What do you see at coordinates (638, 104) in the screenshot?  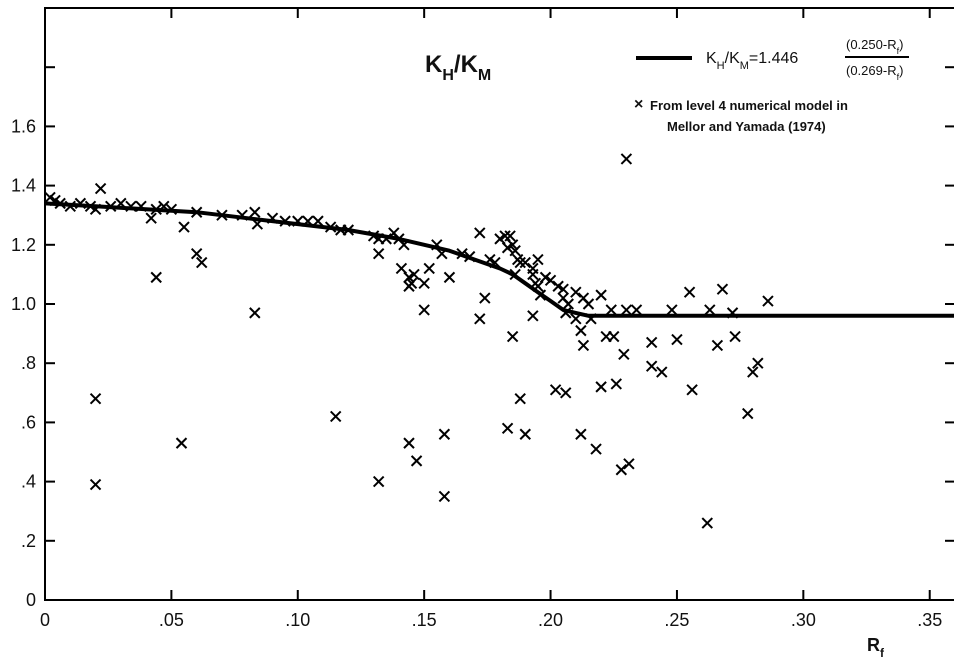 I see `legend-marker-symbol: ×` at bounding box center [638, 104].